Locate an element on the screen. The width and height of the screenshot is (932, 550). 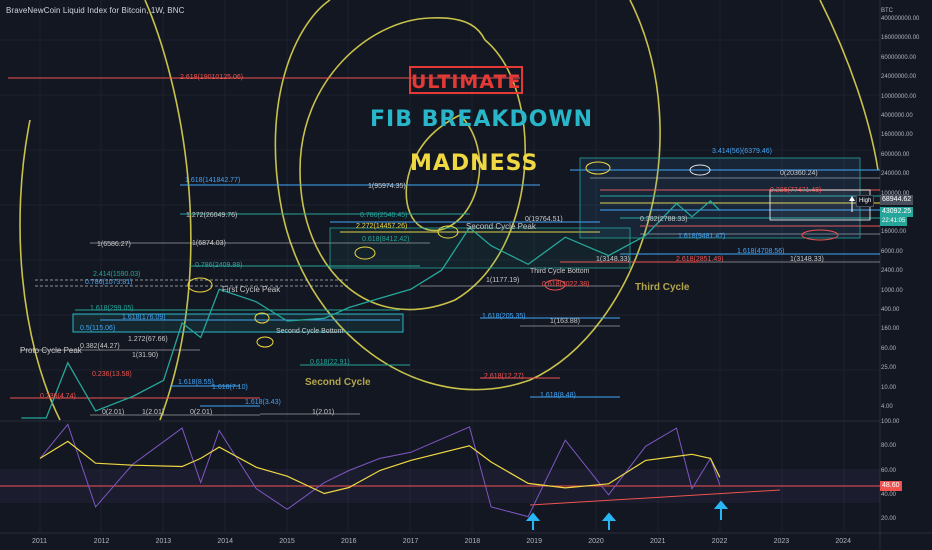
price-tick: 60.00 is located at coordinates (889, 348).